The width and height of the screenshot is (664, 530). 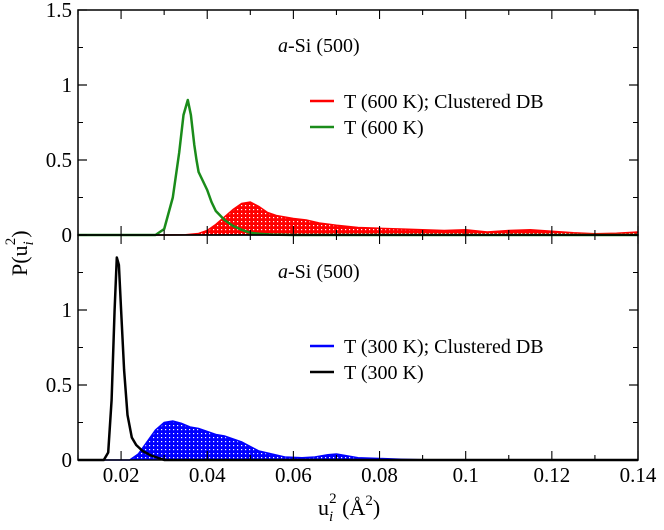 I want to click on bottom-ytick-label: 1, so click(x=67, y=310).